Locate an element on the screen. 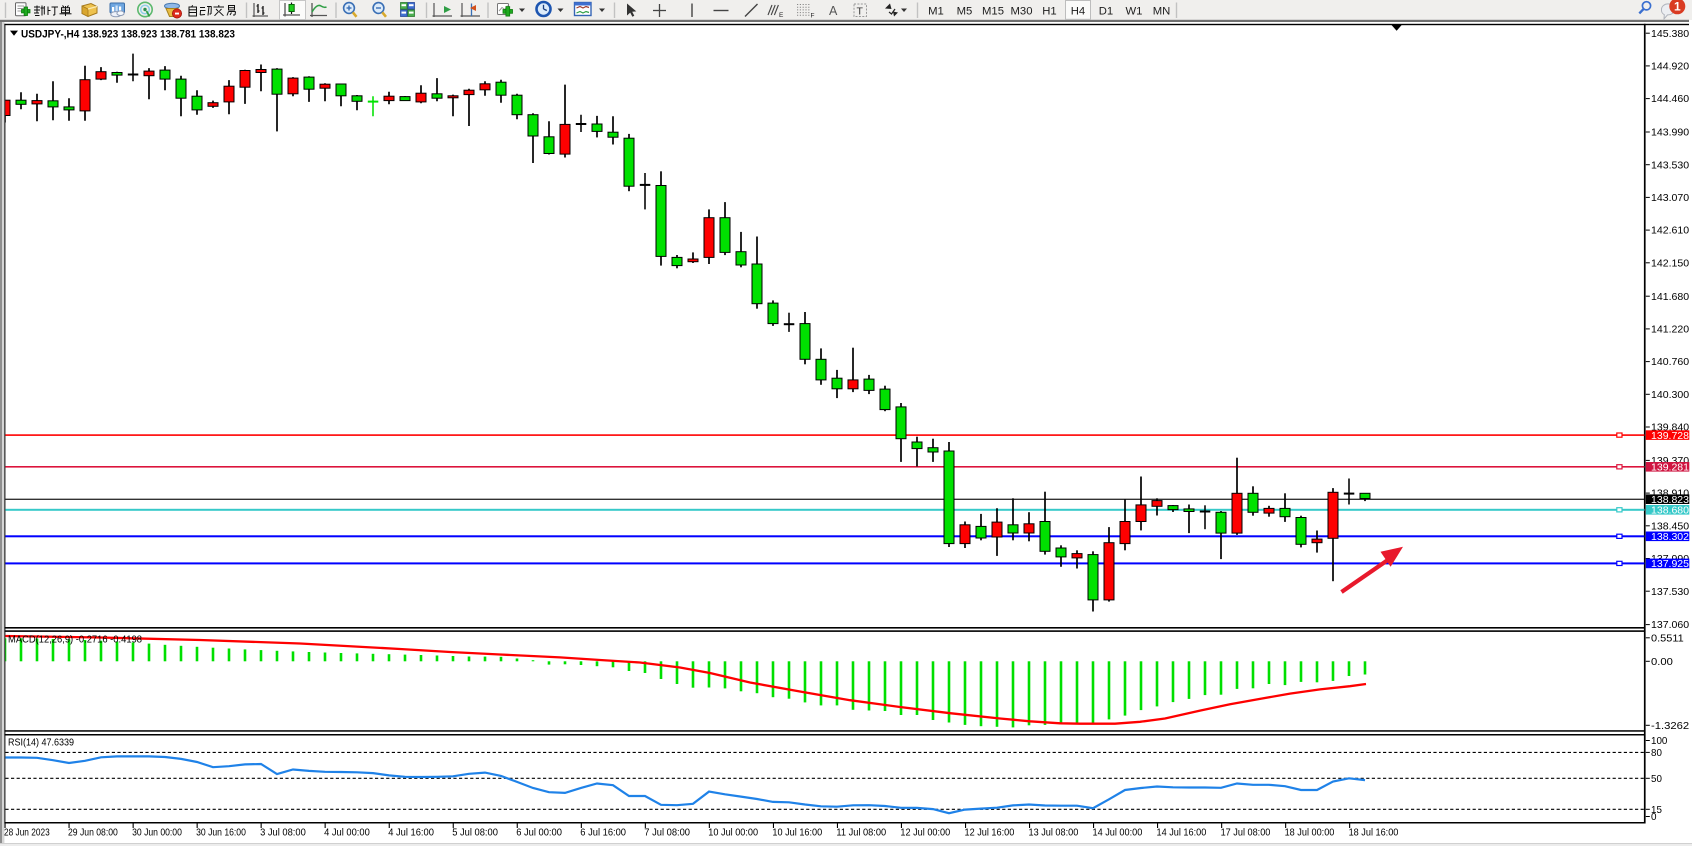 The height and width of the screenshot is (846, 1692). svg-text: 138.680 is located at coordinates (1670, 511).